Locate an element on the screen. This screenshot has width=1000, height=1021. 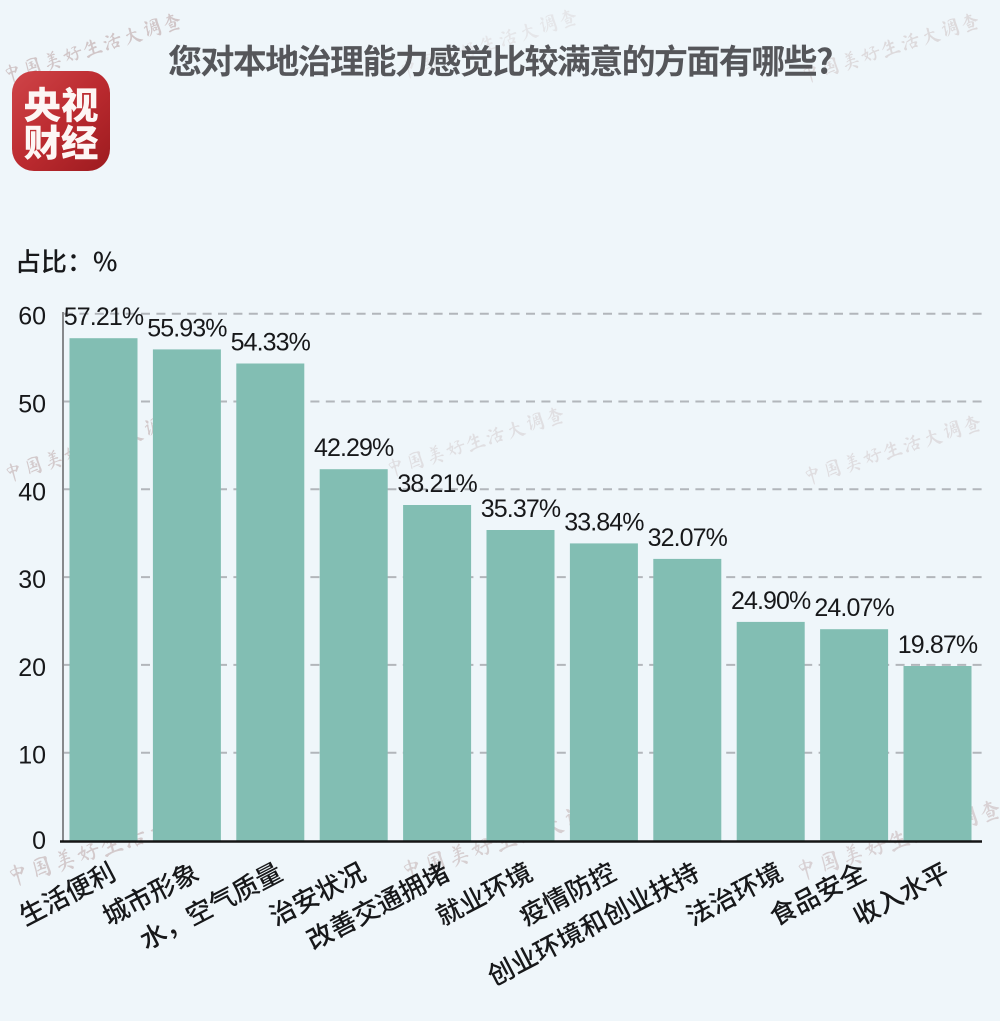
svg-text: 60 is located at coordinates (32, 317).